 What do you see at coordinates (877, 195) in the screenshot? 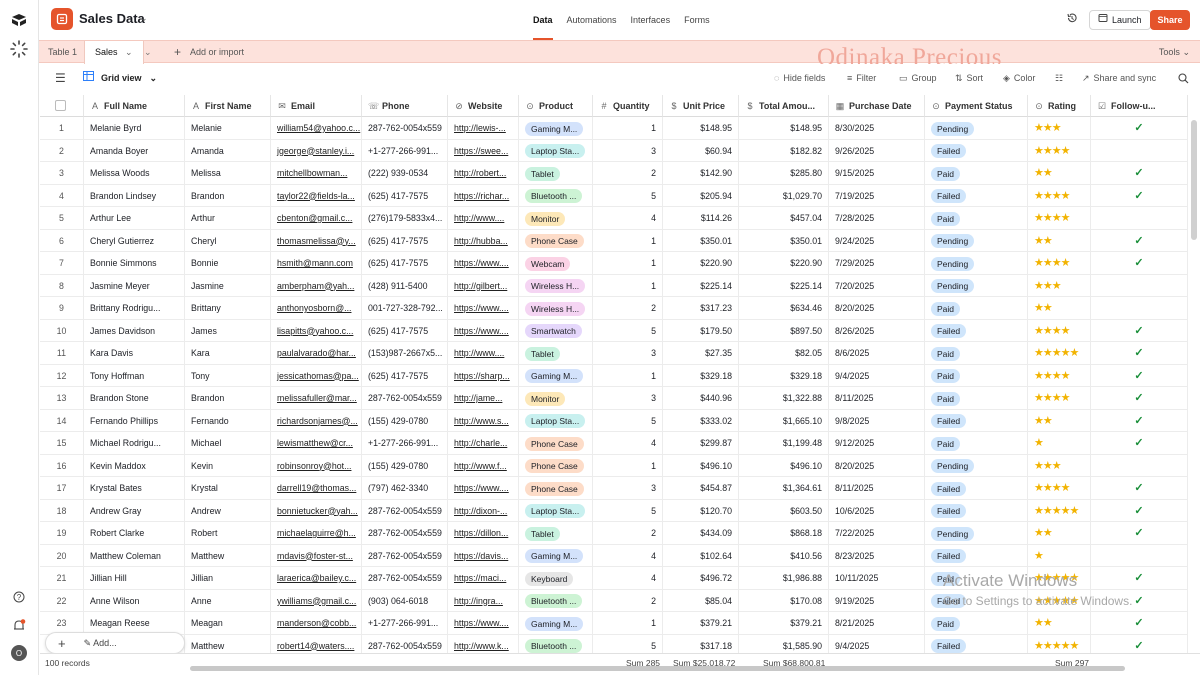
I see `cell-date: 7/19/2025` at bounding box center [877, 195].